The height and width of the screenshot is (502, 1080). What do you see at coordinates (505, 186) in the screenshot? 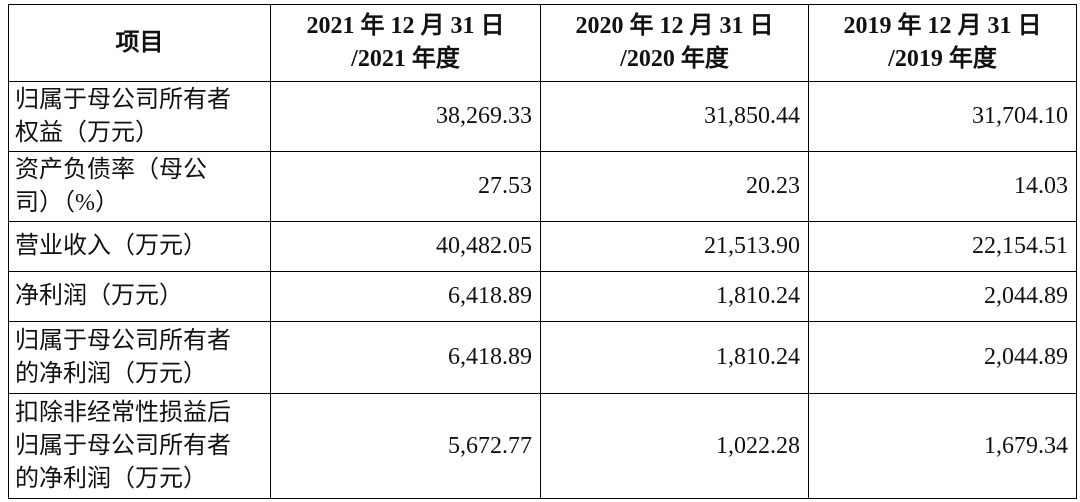
I see `cell-text: 27.53` at bounding box center [505, 186].